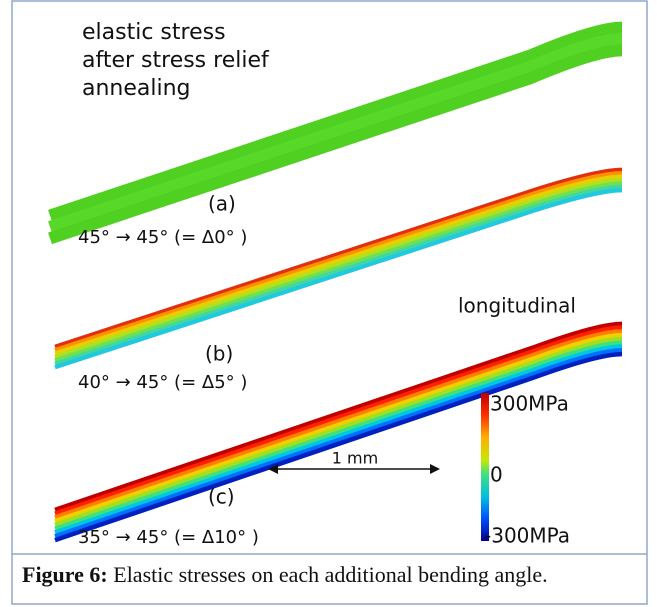  Describe the element at coordinates (527, 536) in the screenshot. I see `colorbar-label: -300MPa` at that location.